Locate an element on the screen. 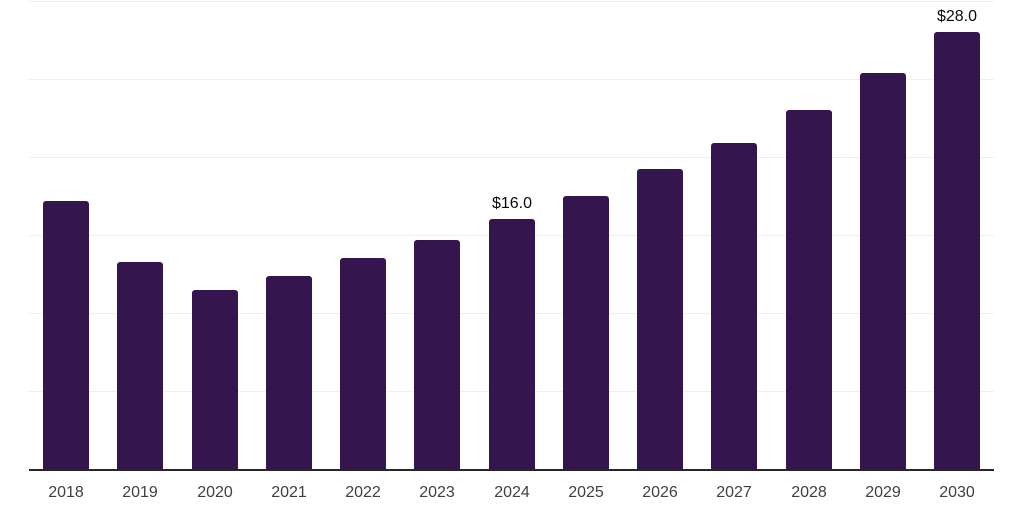  bar-2019 is located at coordinates (140, 365).